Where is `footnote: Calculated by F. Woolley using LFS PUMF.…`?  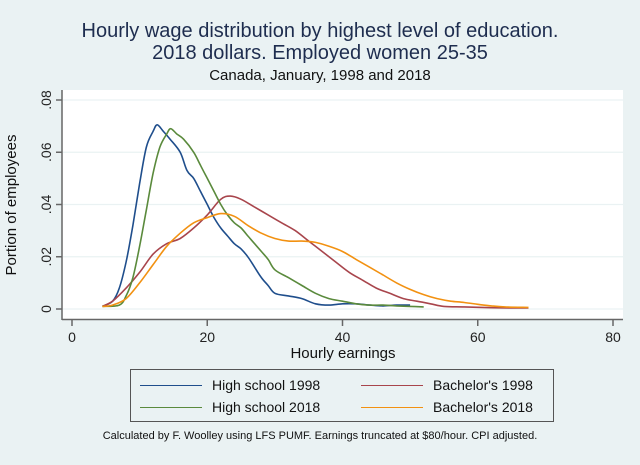
footnote: Calculated by F. Woolley using LFS PUMF.… is located at coordinates (320, 436).